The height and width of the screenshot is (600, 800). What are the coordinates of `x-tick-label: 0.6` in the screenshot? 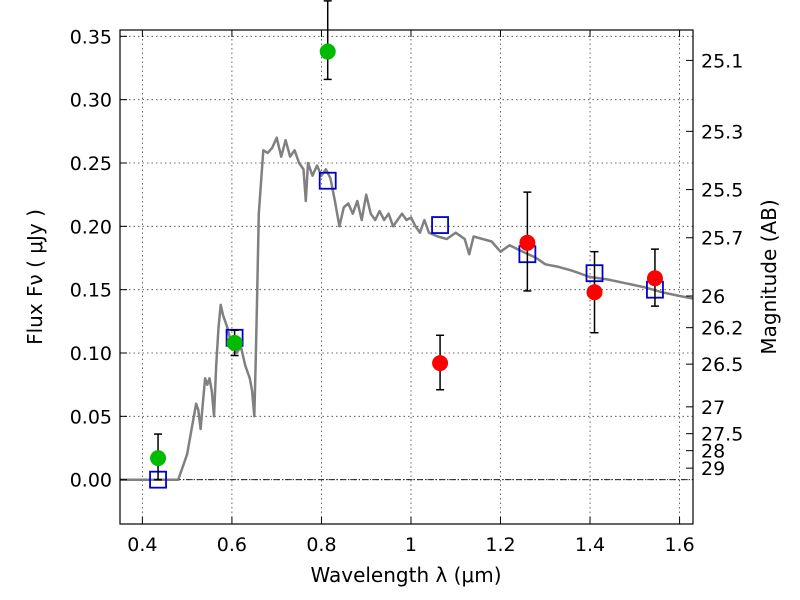 It's located at (232, 545).